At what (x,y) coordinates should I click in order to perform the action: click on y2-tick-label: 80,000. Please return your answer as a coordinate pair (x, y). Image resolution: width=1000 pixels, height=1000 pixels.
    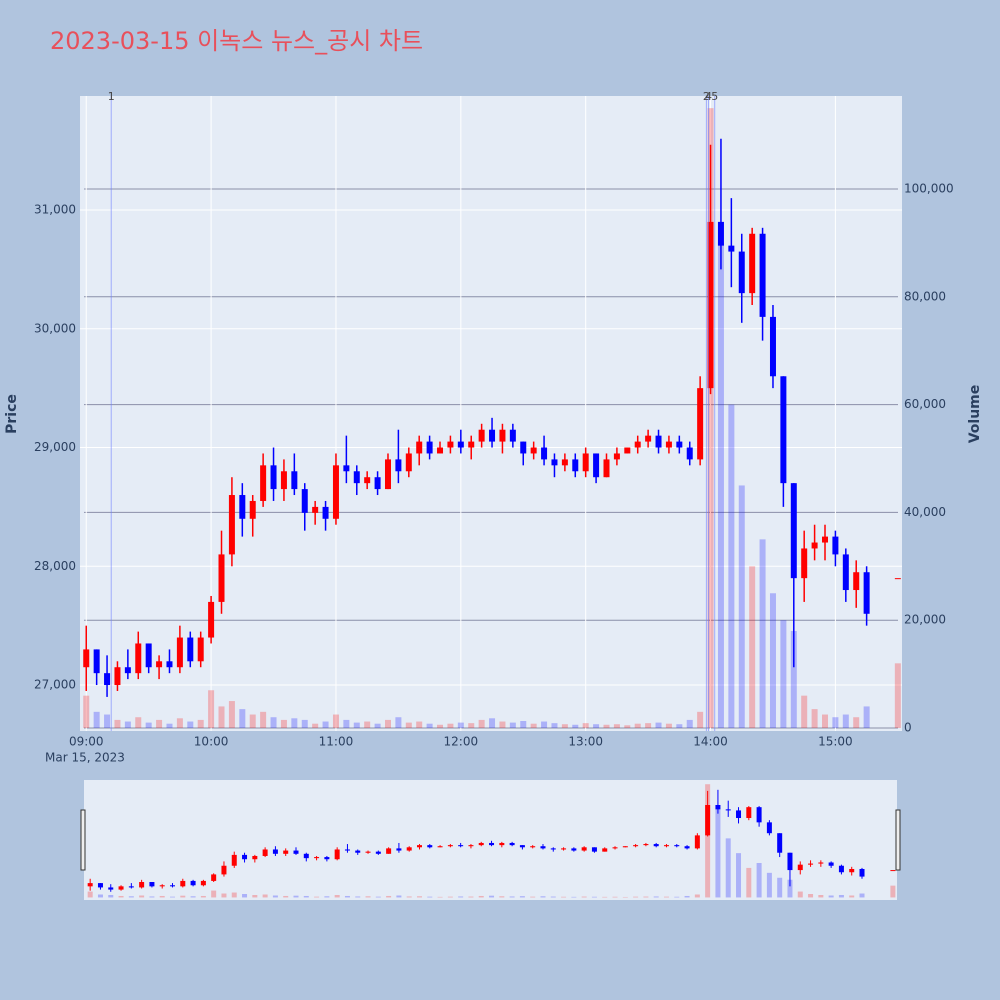
    Looking at the image, I should click on (925, 296).